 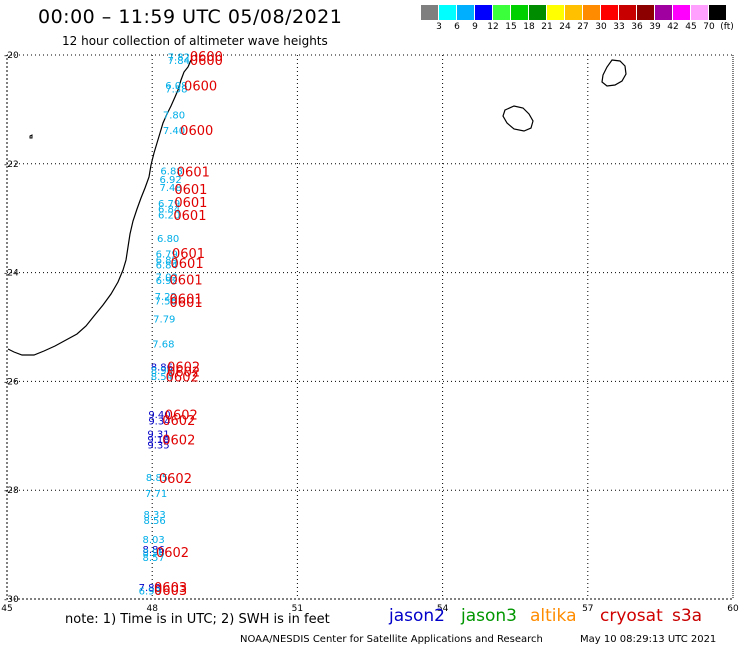 I want to click on legend-label: 24, so click(x=565, y=27).